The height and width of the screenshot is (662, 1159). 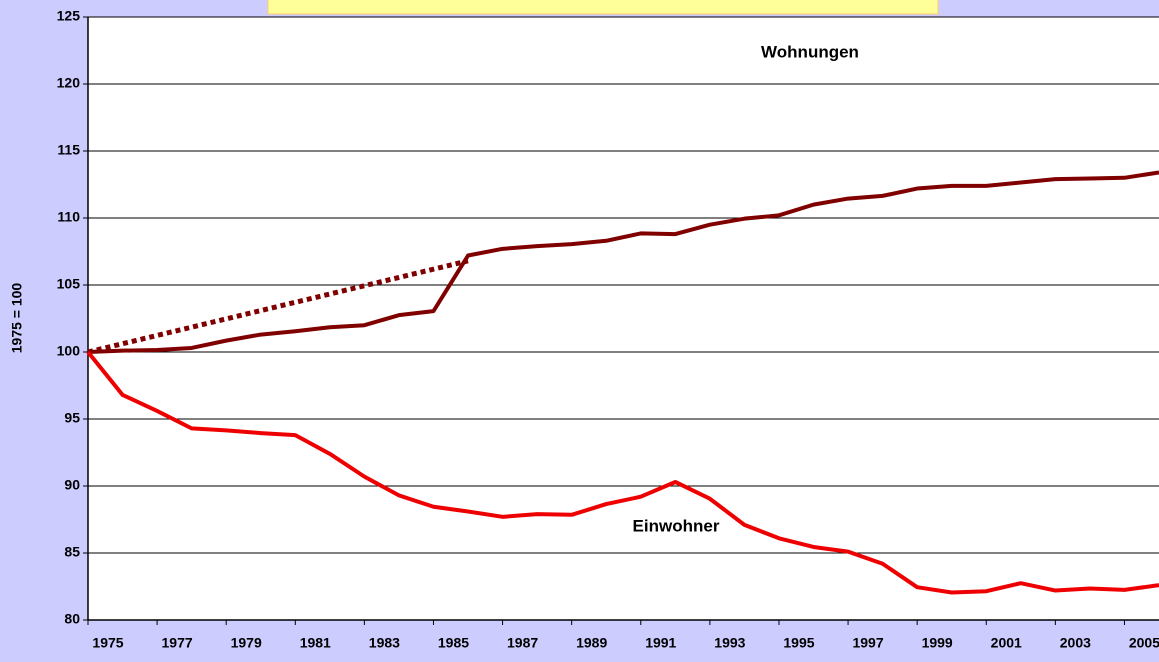 I want to click on x-tick-label: 1997, so click(x=867, y=643).